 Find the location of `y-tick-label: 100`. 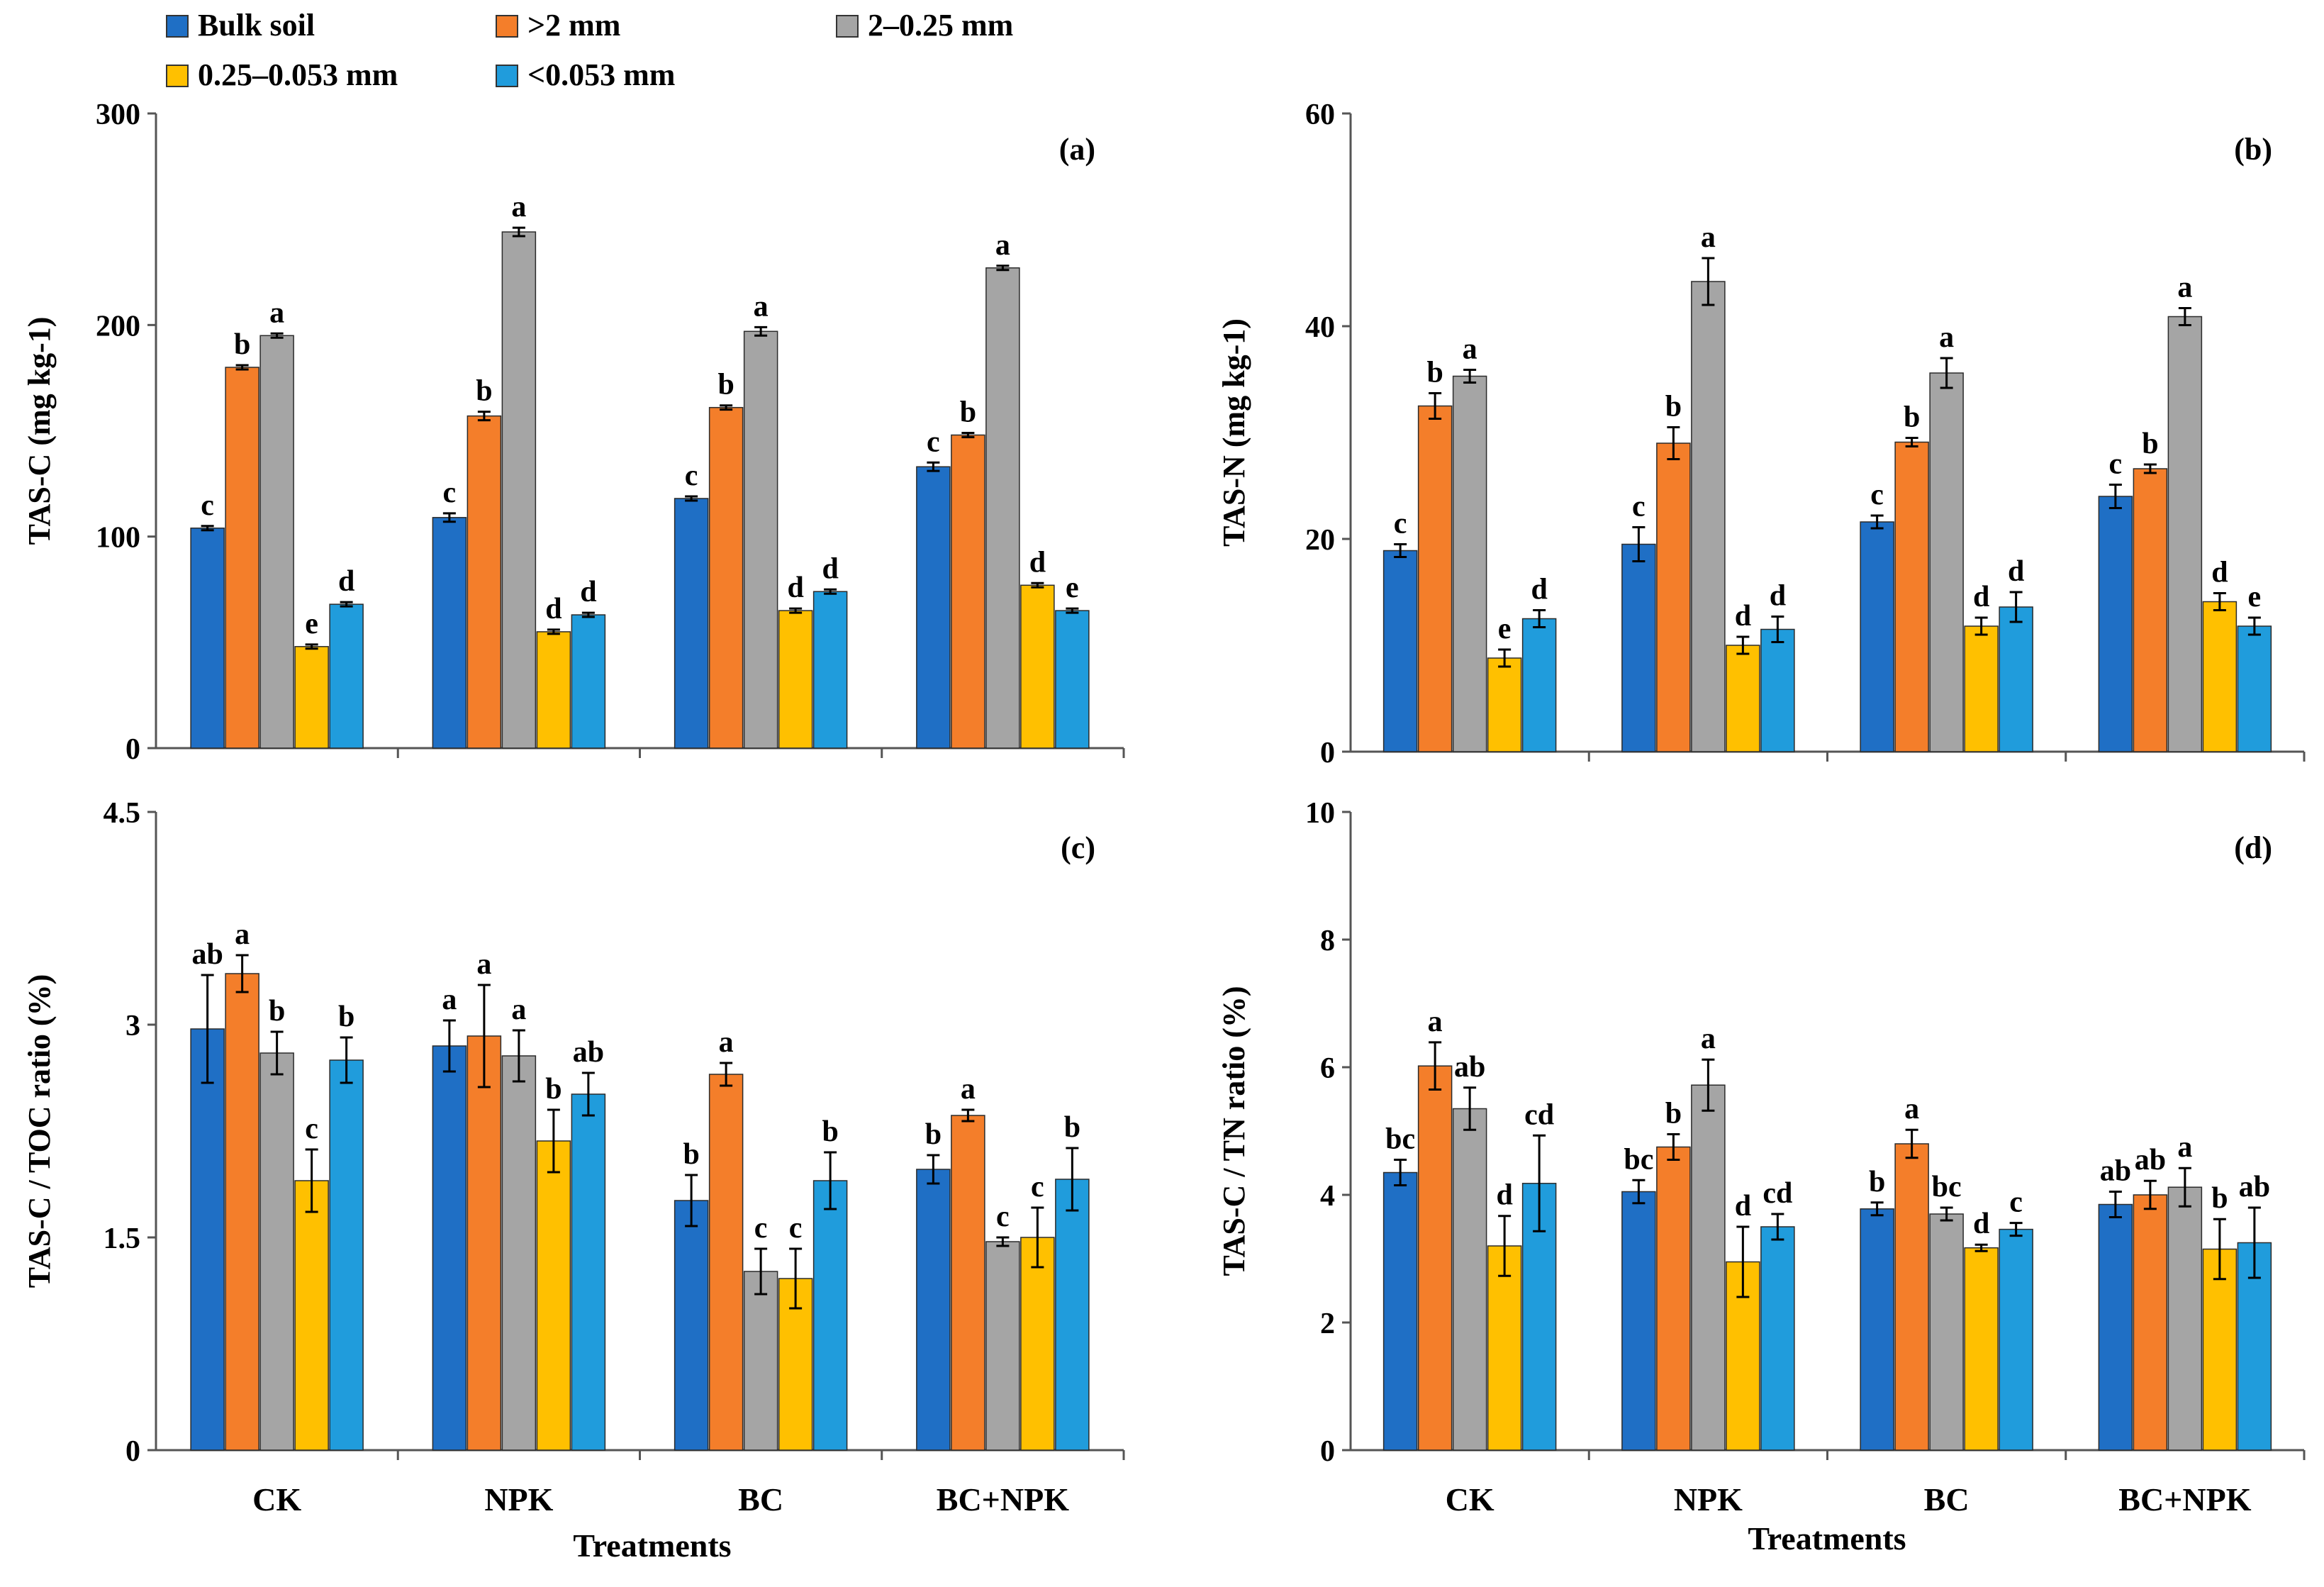

y-tick-label: 100 is located at coordinates (118, 538).